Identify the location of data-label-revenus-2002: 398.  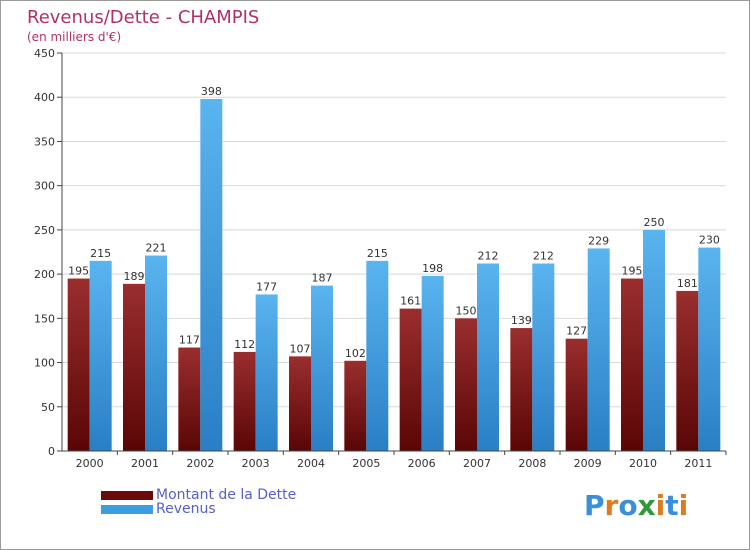
(211, 91).